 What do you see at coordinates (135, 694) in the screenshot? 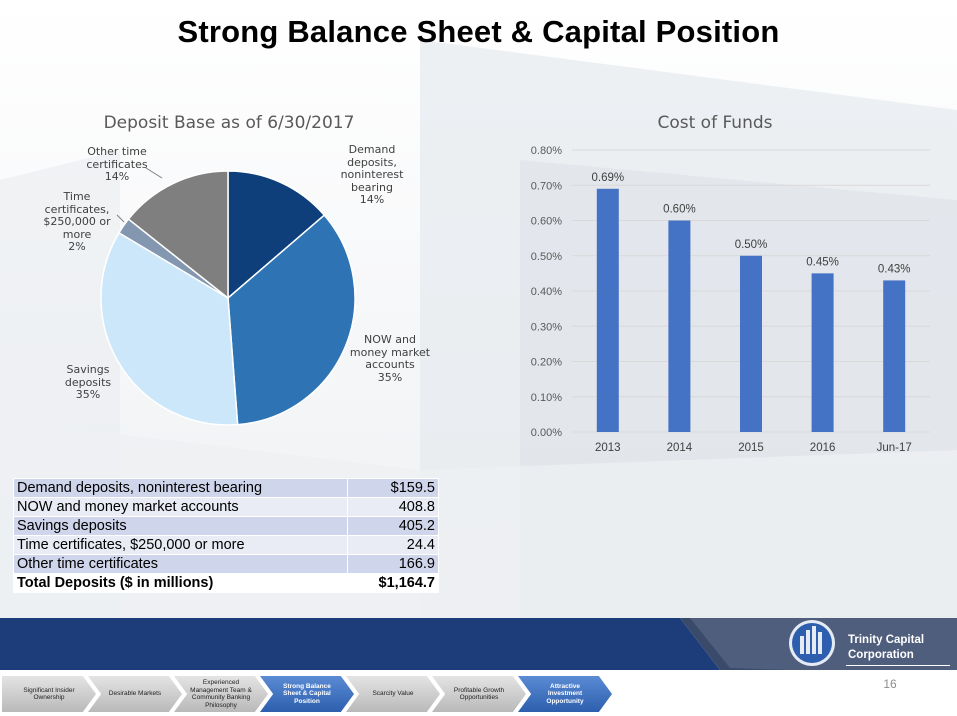
I see `nav-chevron: Desirable Markets` at bounding box center [135, 694].